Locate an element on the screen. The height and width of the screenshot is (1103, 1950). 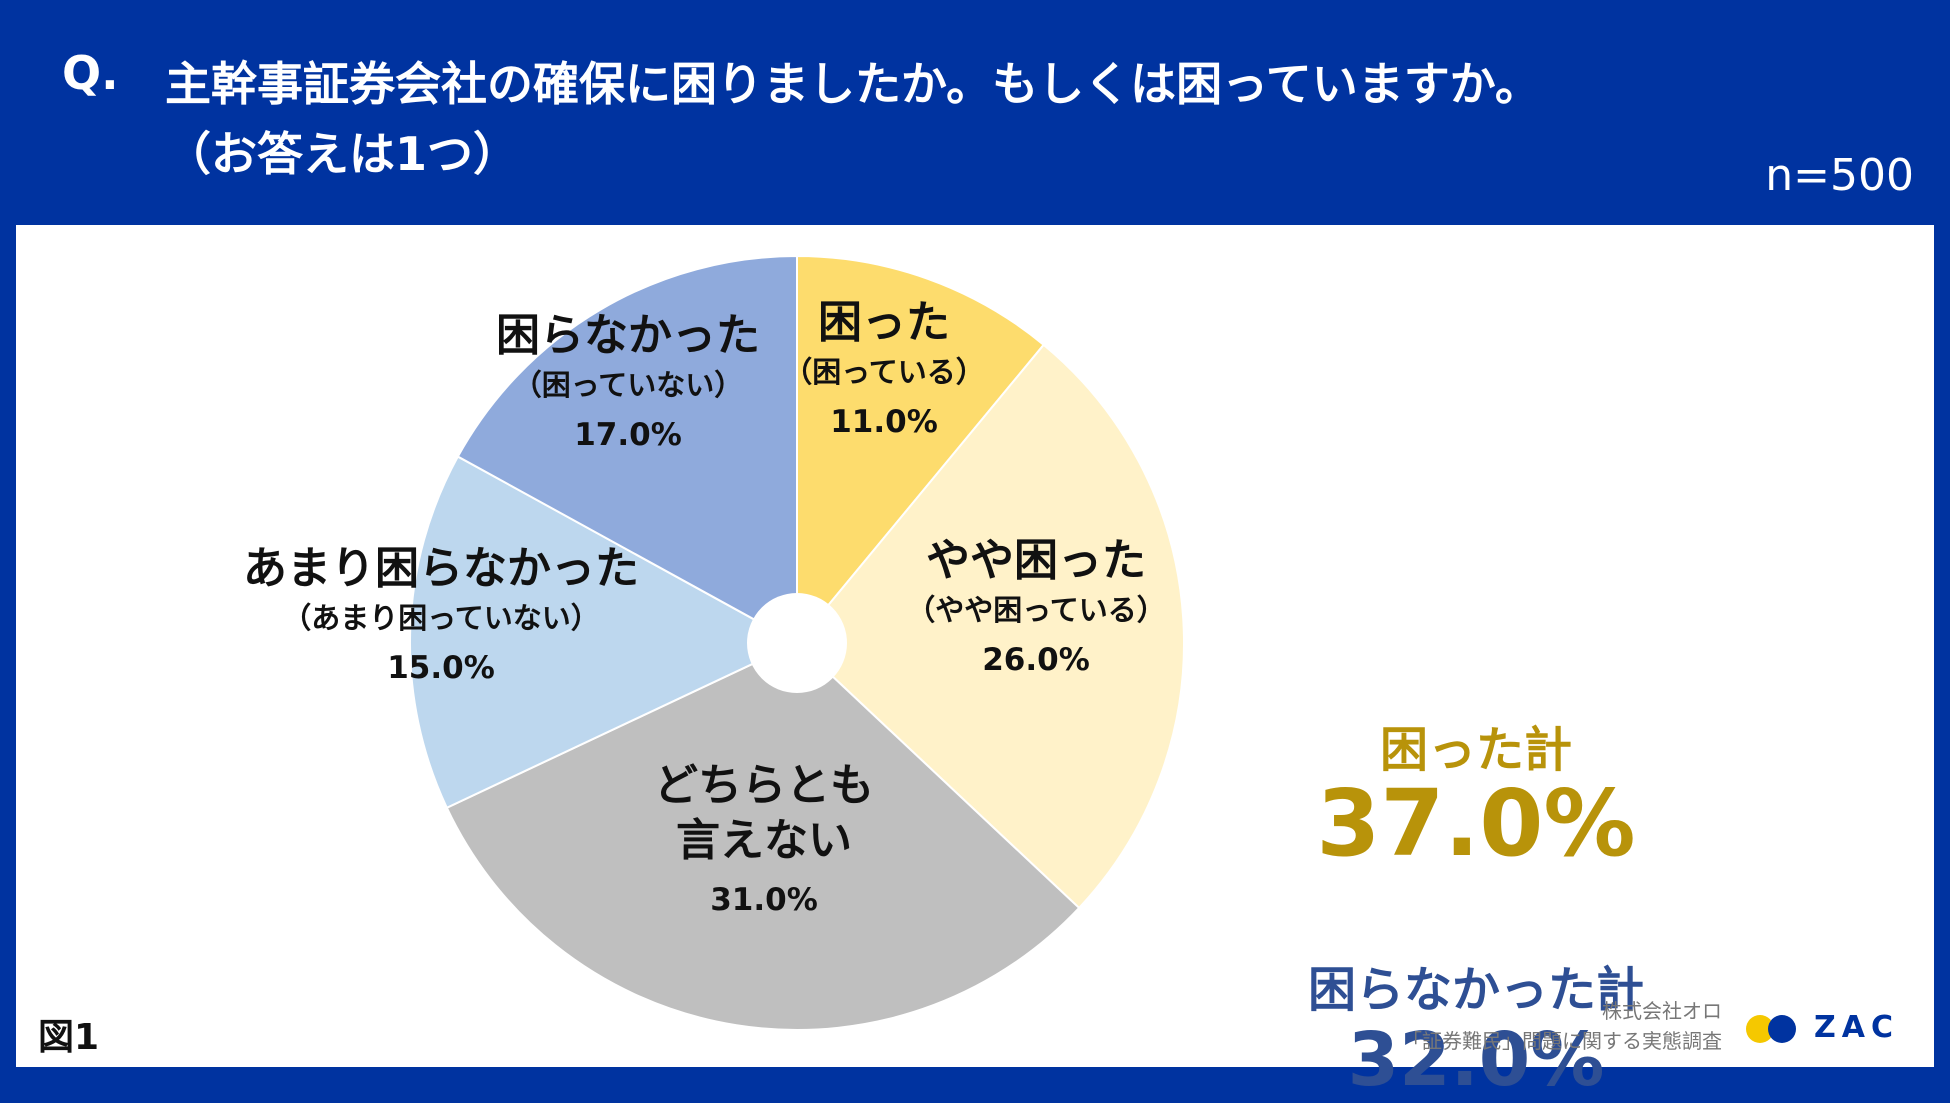
pie-center-hole is located at coordinates (797, 643).